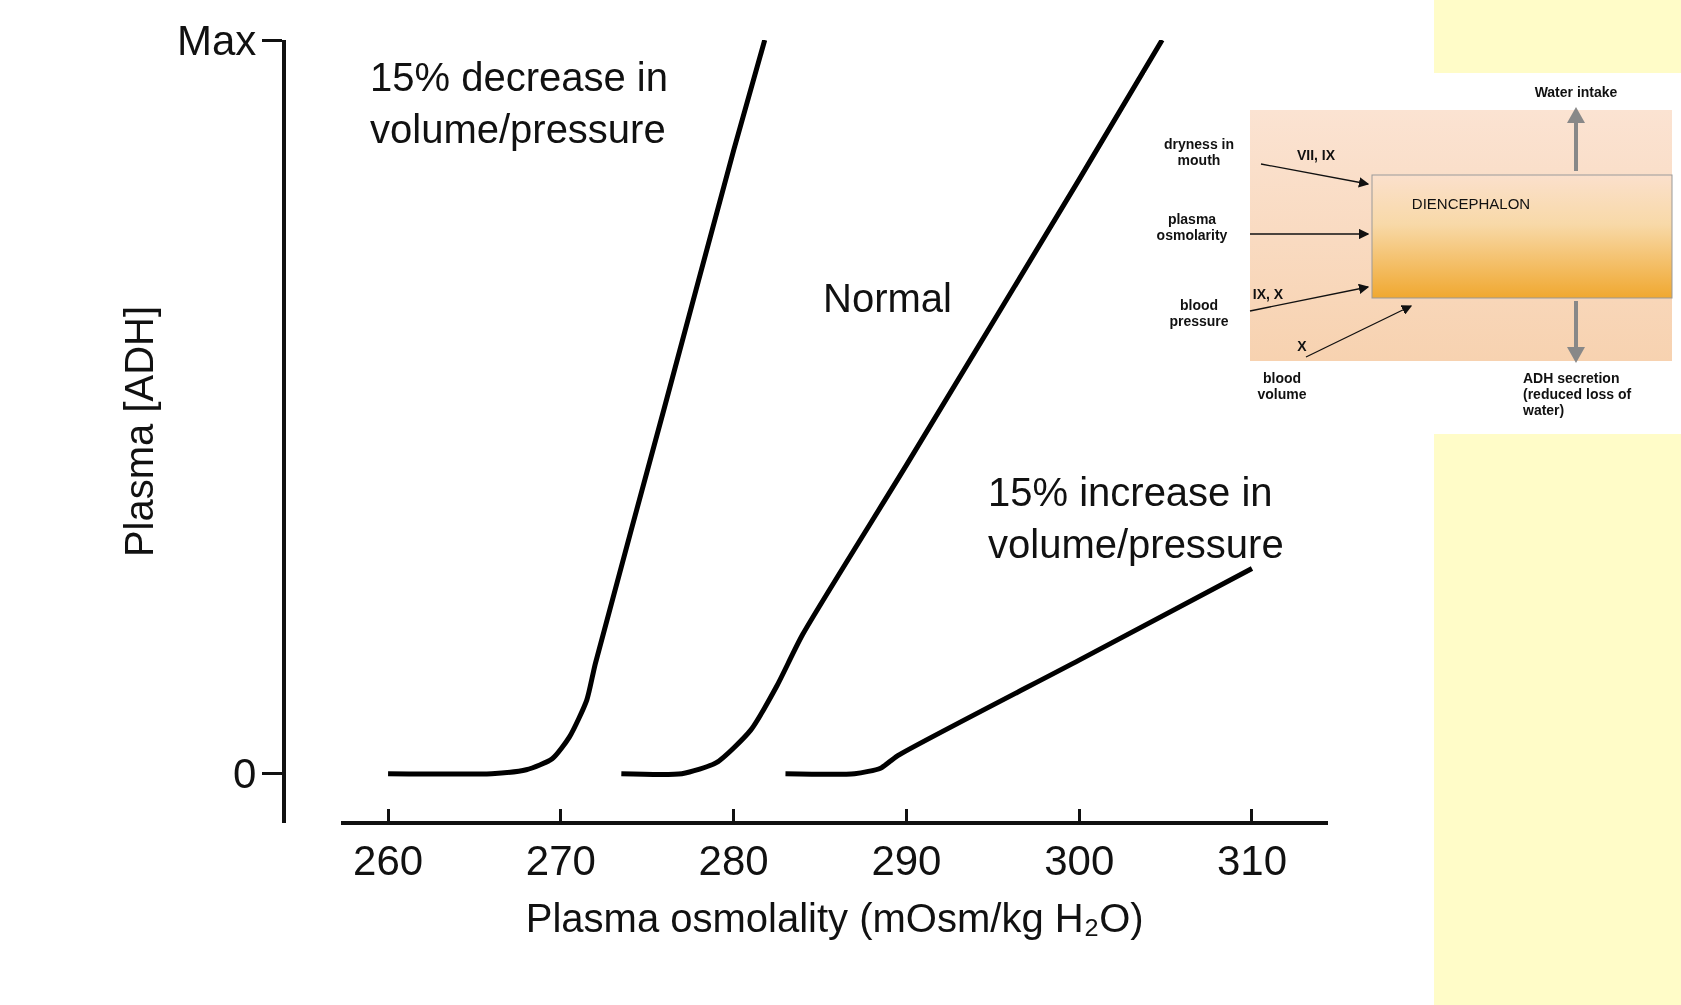 This screenshot has width=1681, height=1005. Describe the element at coordinates (834, 918) in the screenshot. I see `x-axis-title: Plasma osmolality (mOsm/kg H₂O)` at that location.